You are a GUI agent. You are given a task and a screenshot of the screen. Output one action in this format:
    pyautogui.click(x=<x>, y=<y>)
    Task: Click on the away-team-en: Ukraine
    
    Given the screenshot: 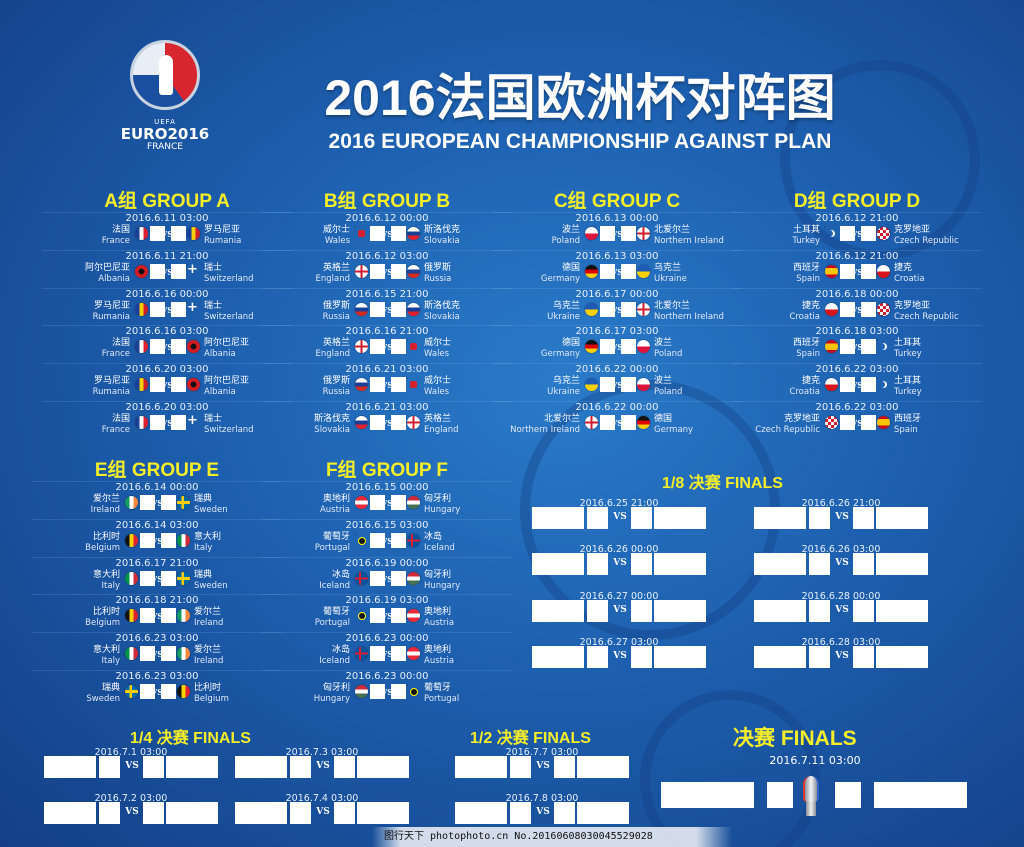 What is the action you would take?
    pyautogui.click(x=670, y=278)
    